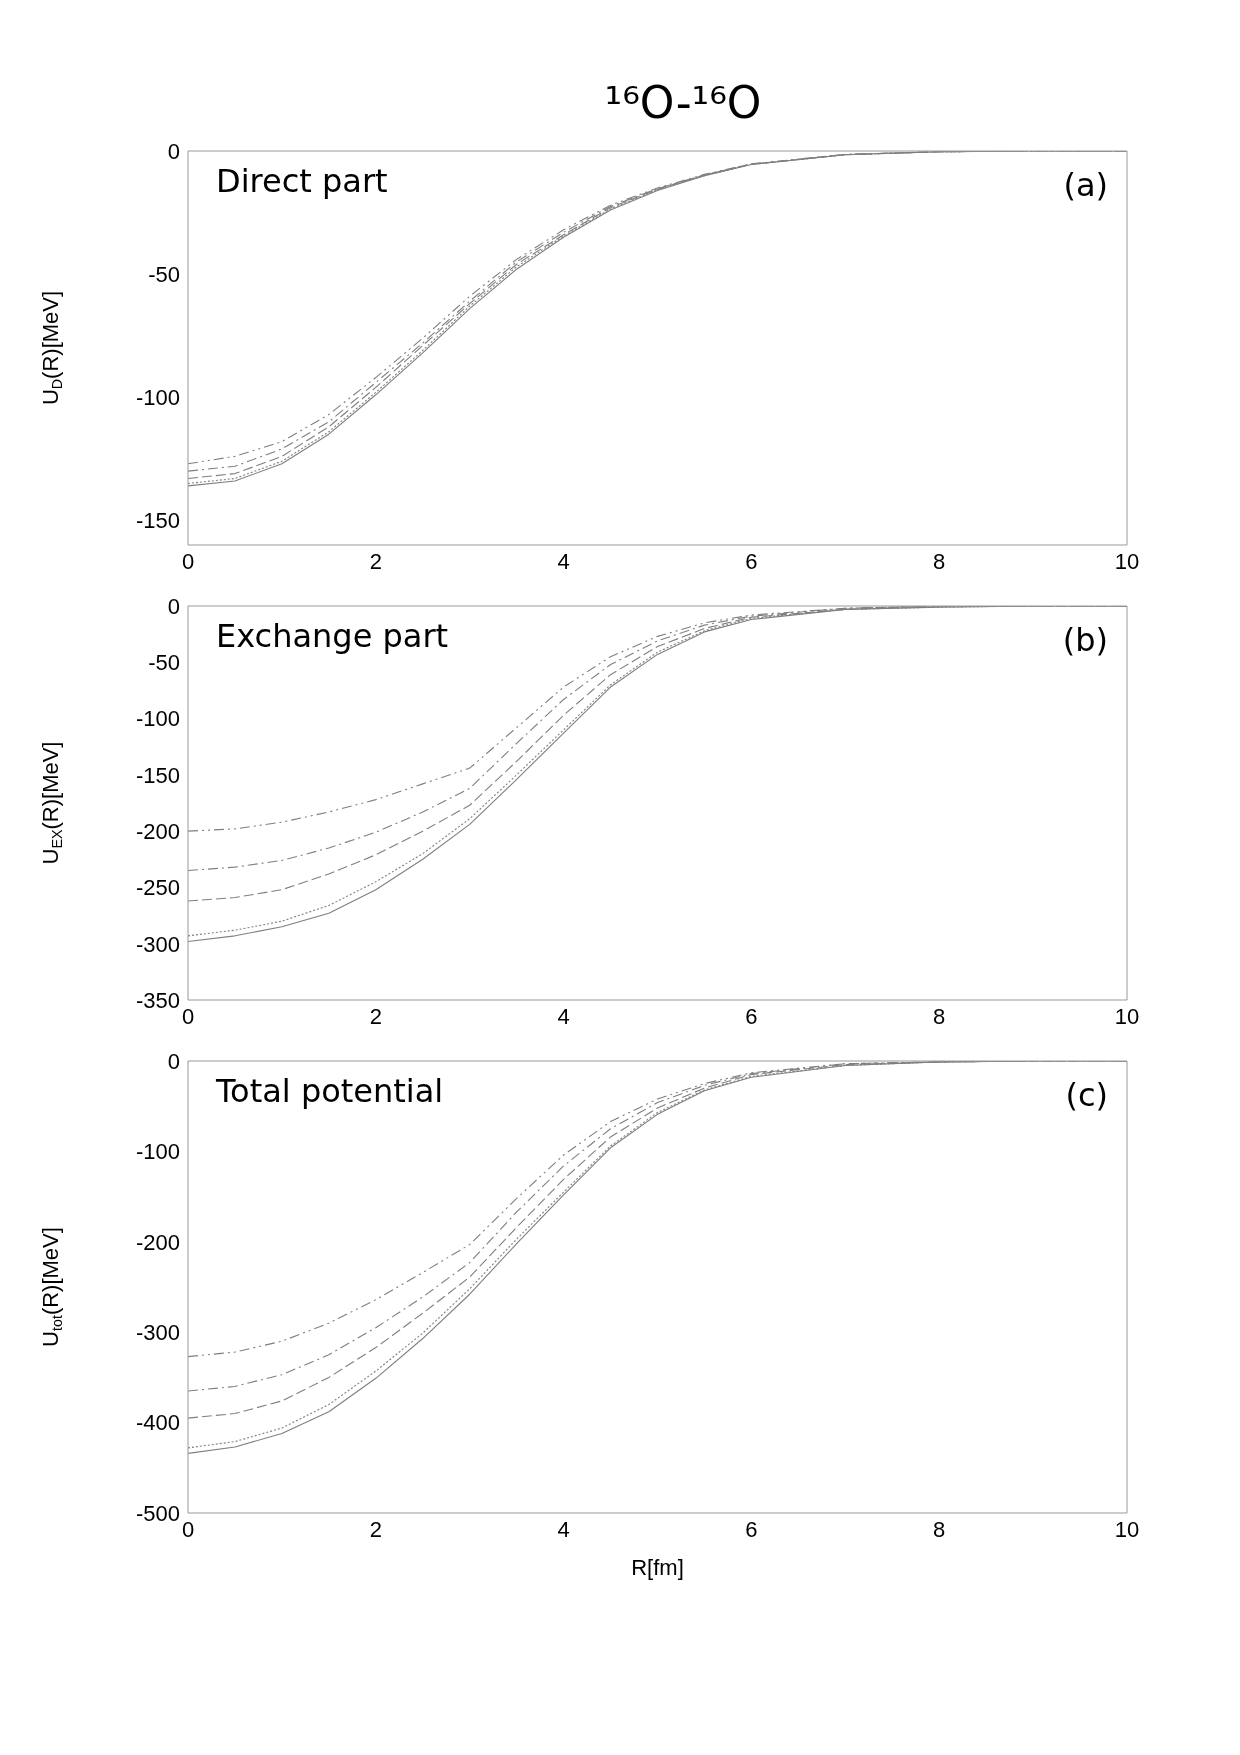  Describe the element at coordinates (1086, 1095) in the screenshot. I see `annotation: (c)` at that location.